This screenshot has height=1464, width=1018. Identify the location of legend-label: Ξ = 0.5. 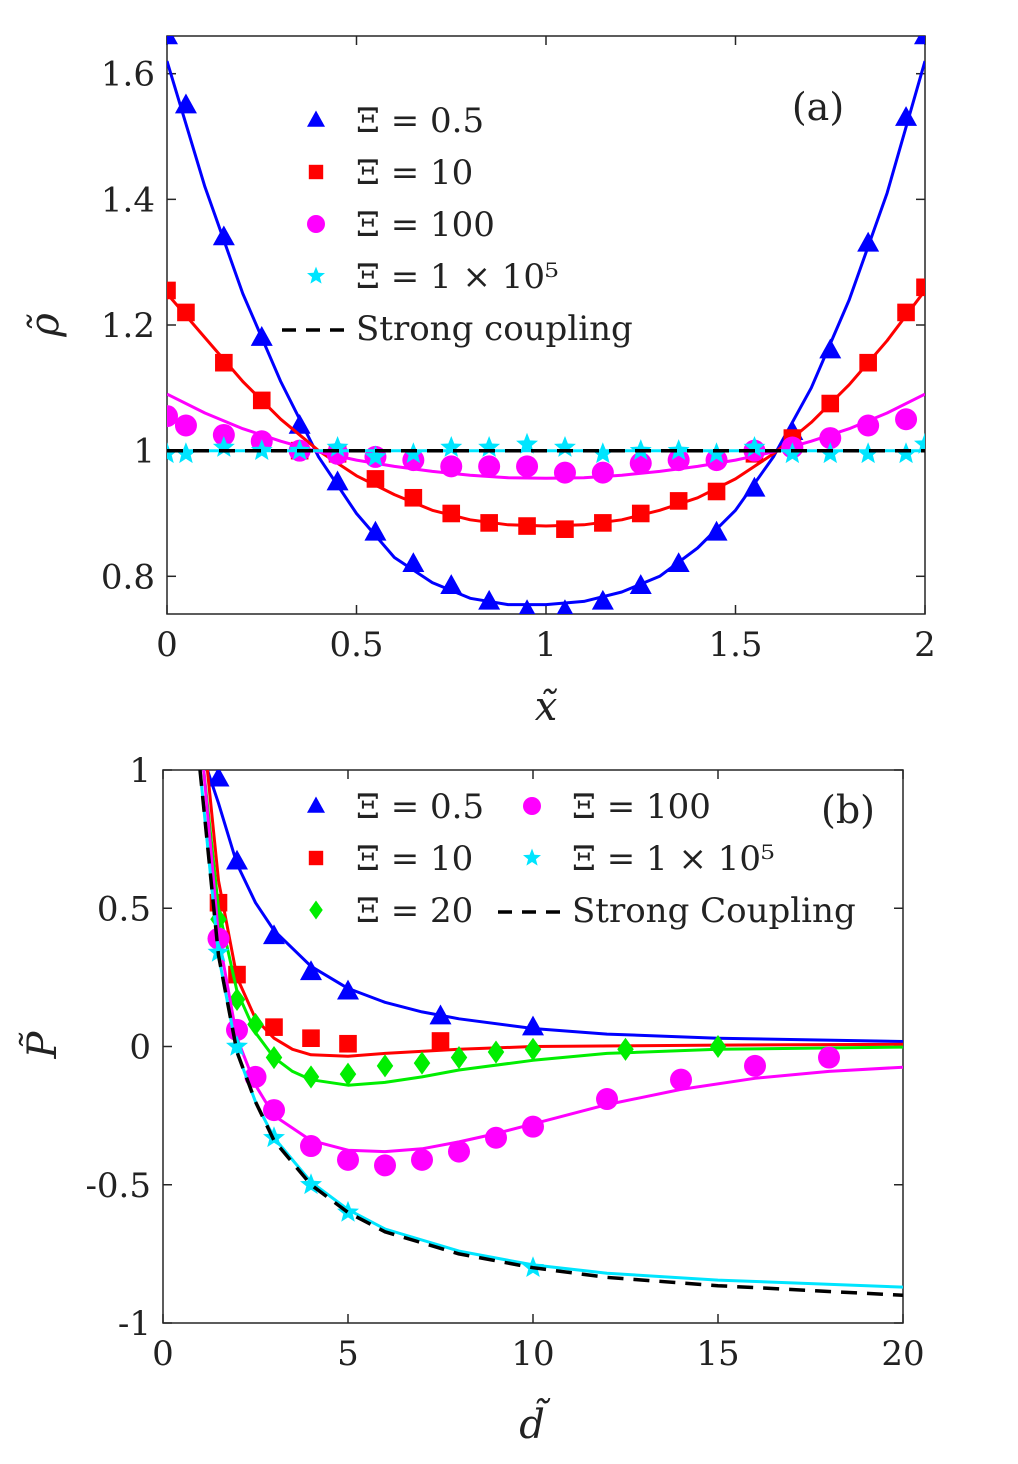
(420, 121).